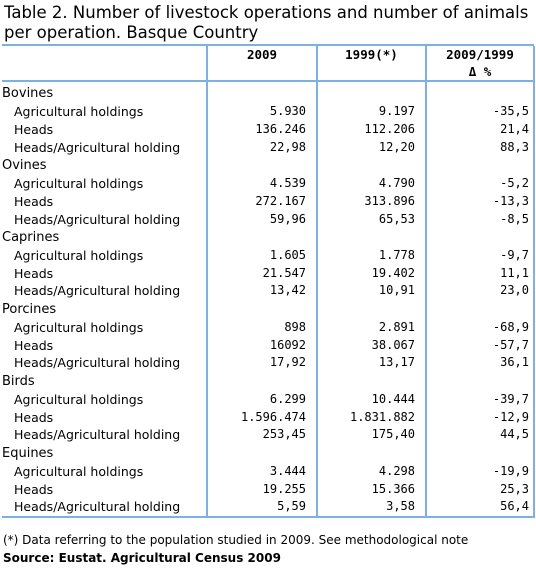 Image resolution: width=536 pixels, height=570 pixels. Describe the element at coordinates (261, 363) in the screenshot. I see `cell-2009: 17,92` at that location.